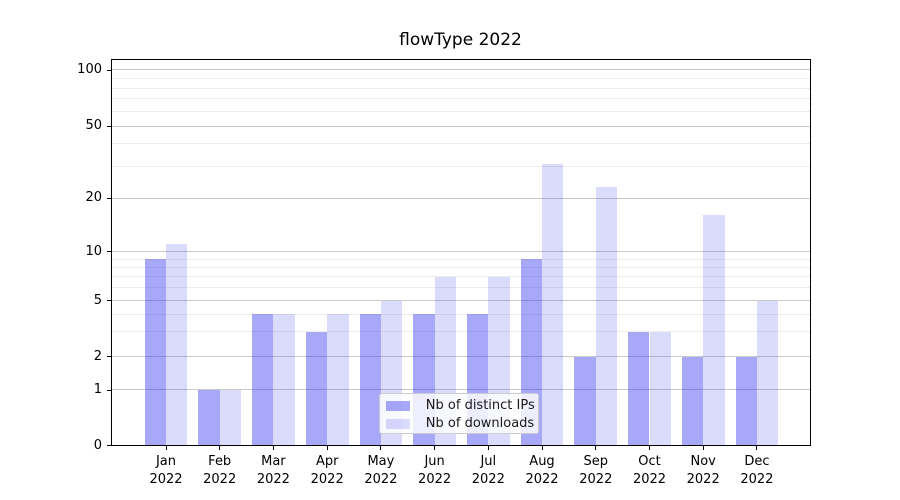 The width and height of the screenshot is (900, 500). What do you see at coordinates (757, 470) in the screenshot?
I see `x-tick-label-dec: Dec 2022` at bounding box center [757, 470].